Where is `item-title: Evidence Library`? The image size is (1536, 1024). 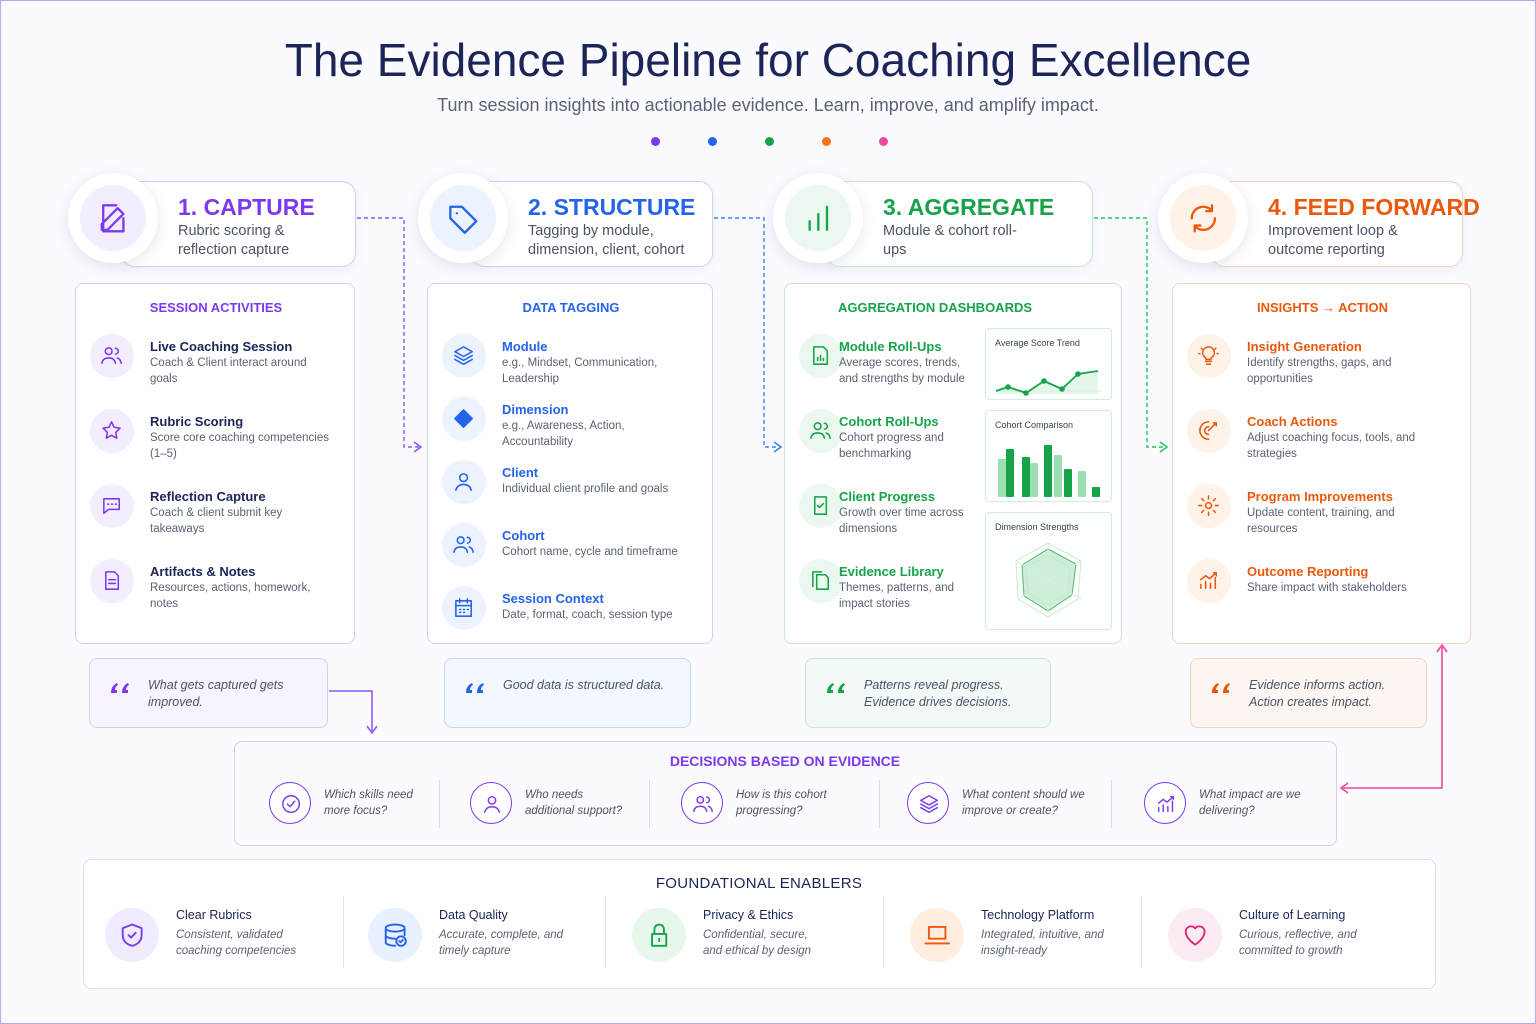 item-title: Evidence Library is located at coordinates (891, 571).